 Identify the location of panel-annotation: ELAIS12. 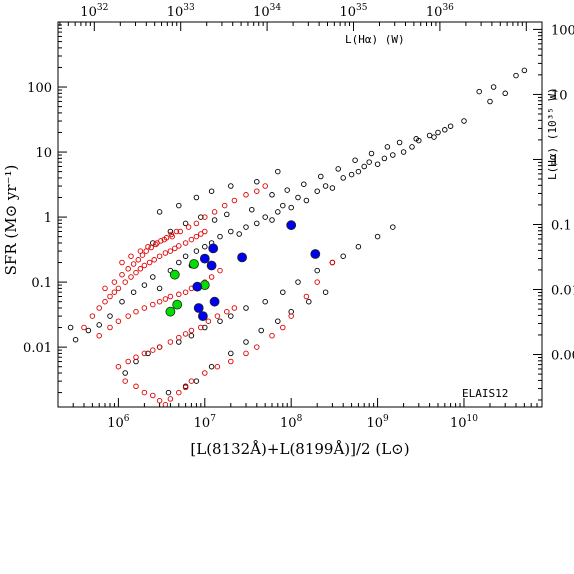
(485, 393).